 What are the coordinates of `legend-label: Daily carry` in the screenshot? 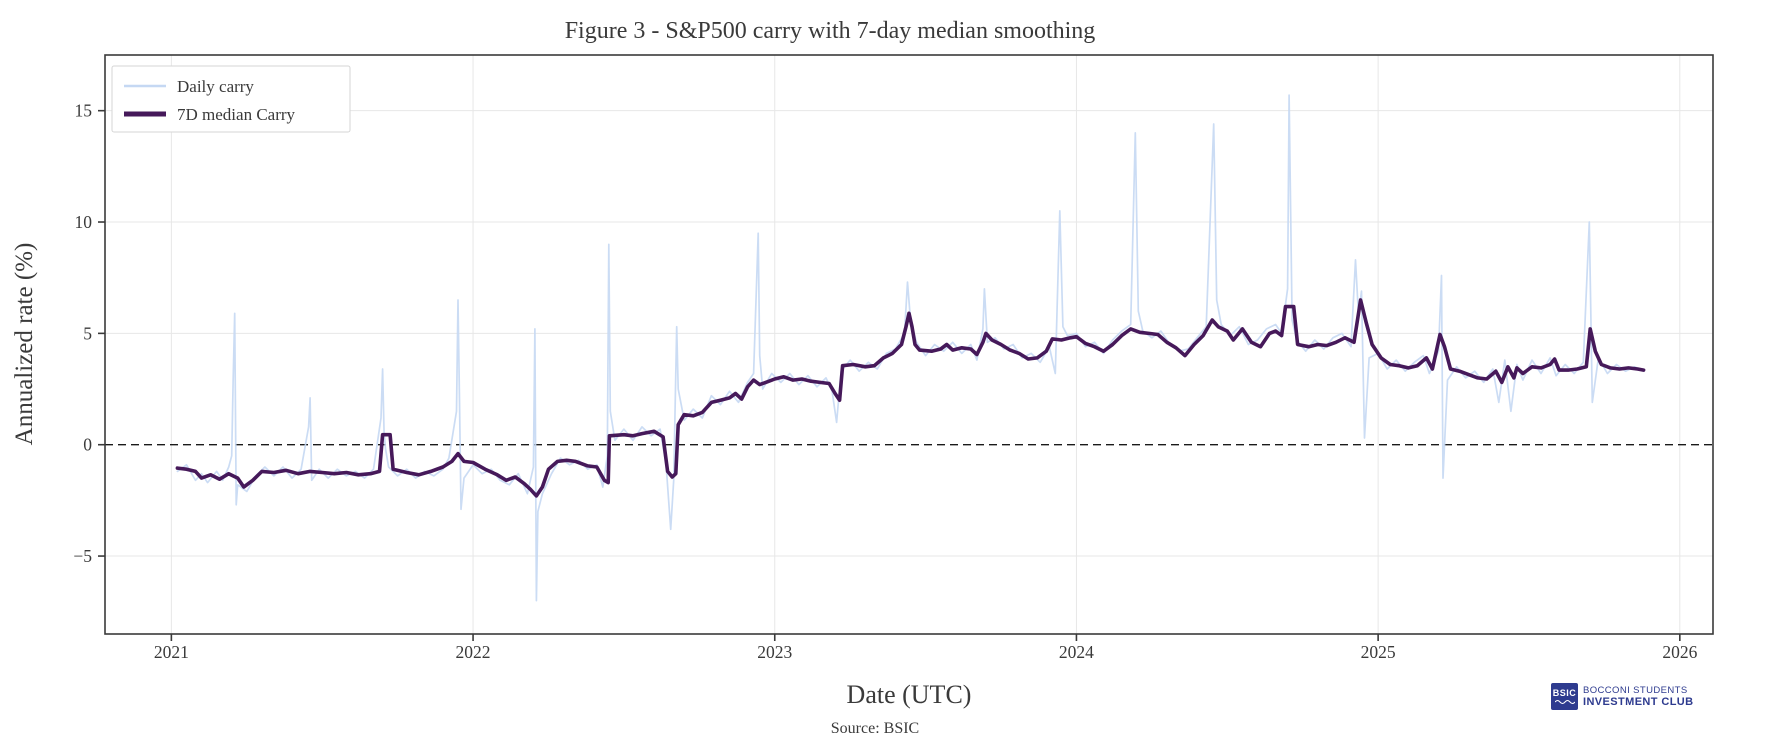 It's located at (215, 86).